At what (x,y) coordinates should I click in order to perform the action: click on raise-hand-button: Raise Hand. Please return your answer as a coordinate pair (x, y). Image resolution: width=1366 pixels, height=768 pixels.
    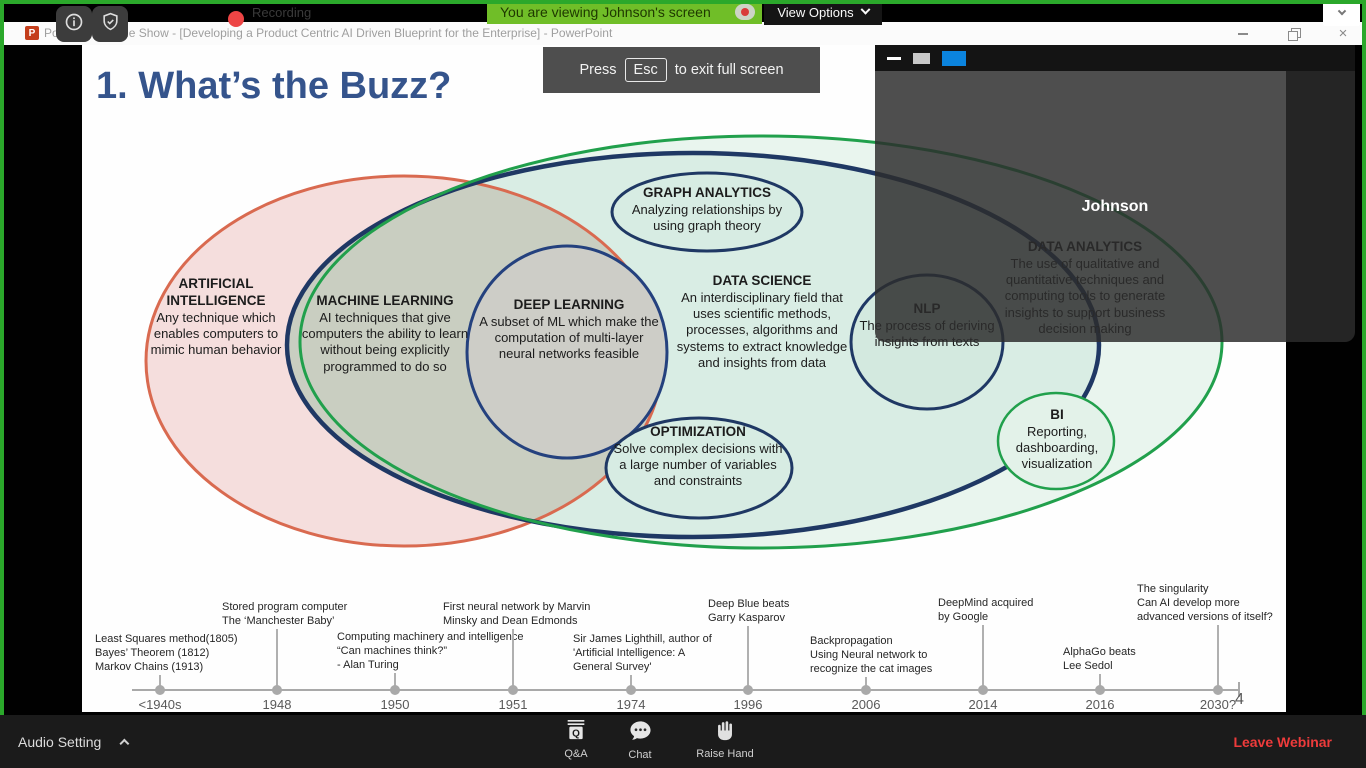
    Looking at the image, I should click on (725, 739).